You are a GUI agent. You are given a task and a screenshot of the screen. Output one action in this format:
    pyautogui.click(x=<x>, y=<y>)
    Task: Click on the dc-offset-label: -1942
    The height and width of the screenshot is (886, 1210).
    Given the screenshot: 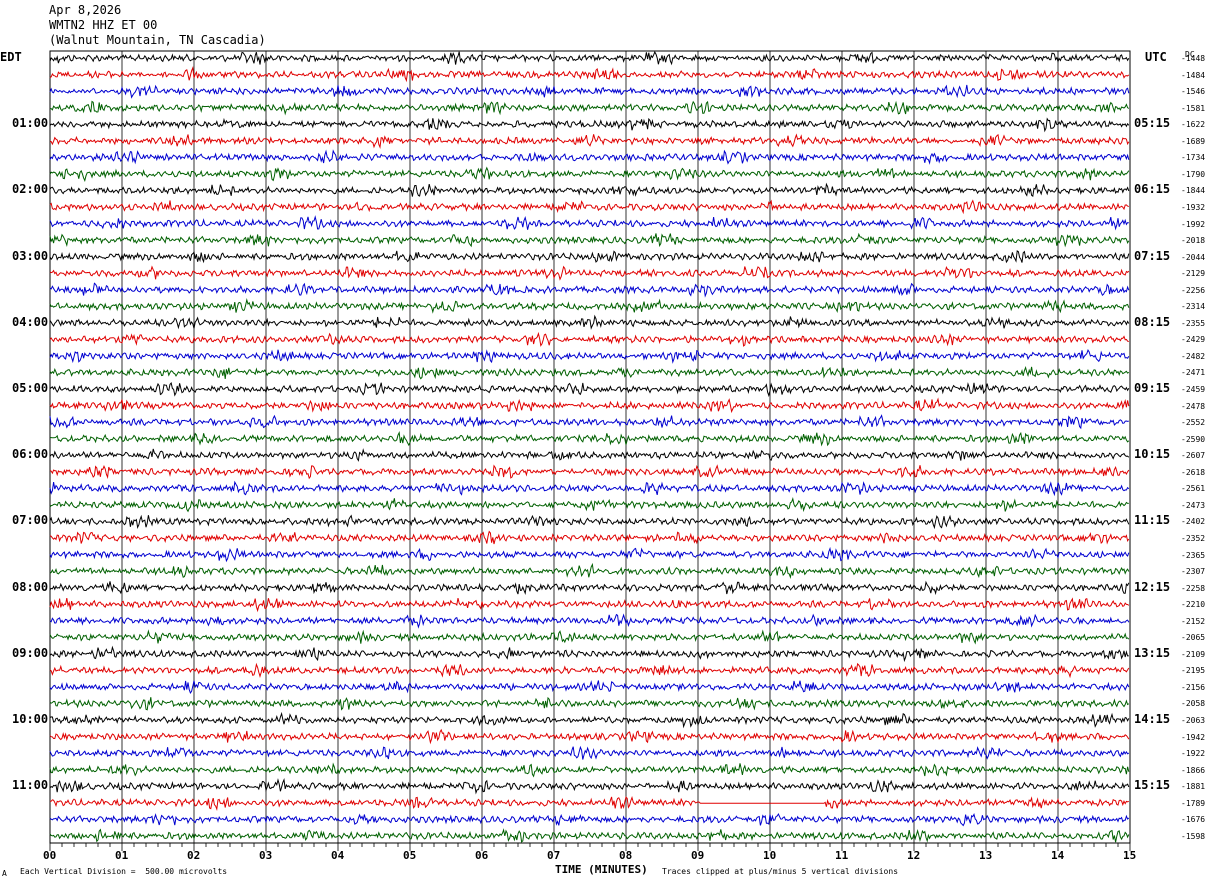 What is the action you would take?
    pyautogui.click(x=1193, y=737)
    